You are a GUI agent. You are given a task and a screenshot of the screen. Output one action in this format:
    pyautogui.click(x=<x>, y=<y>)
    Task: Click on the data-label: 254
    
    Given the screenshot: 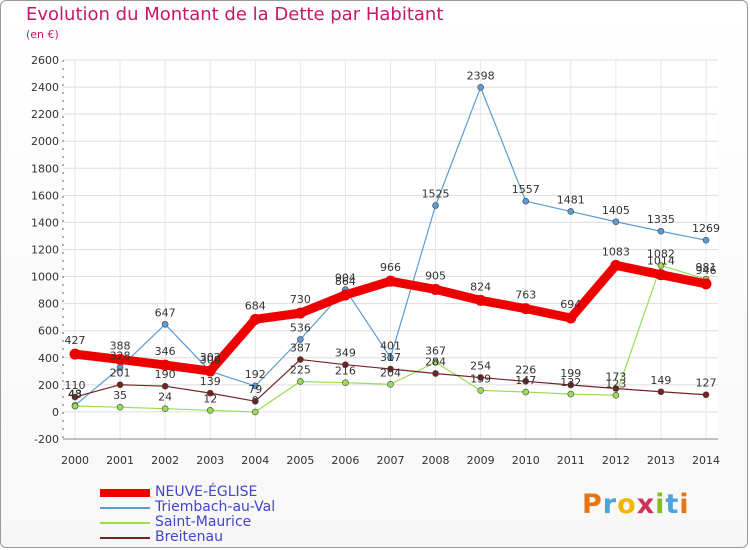 What is the action you would take?
    pyautogui.click(x=480, y=366)
    